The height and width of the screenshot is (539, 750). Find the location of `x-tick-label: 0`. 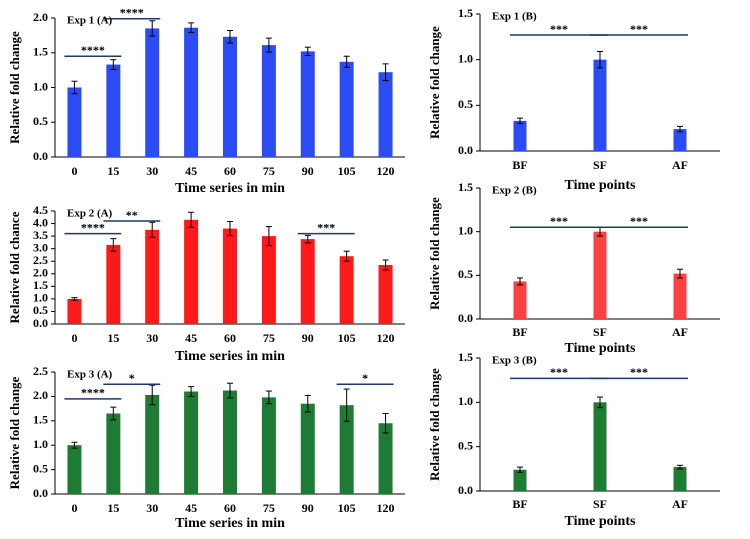

x-tick-label: 0 is located at coordinates (74, 171).